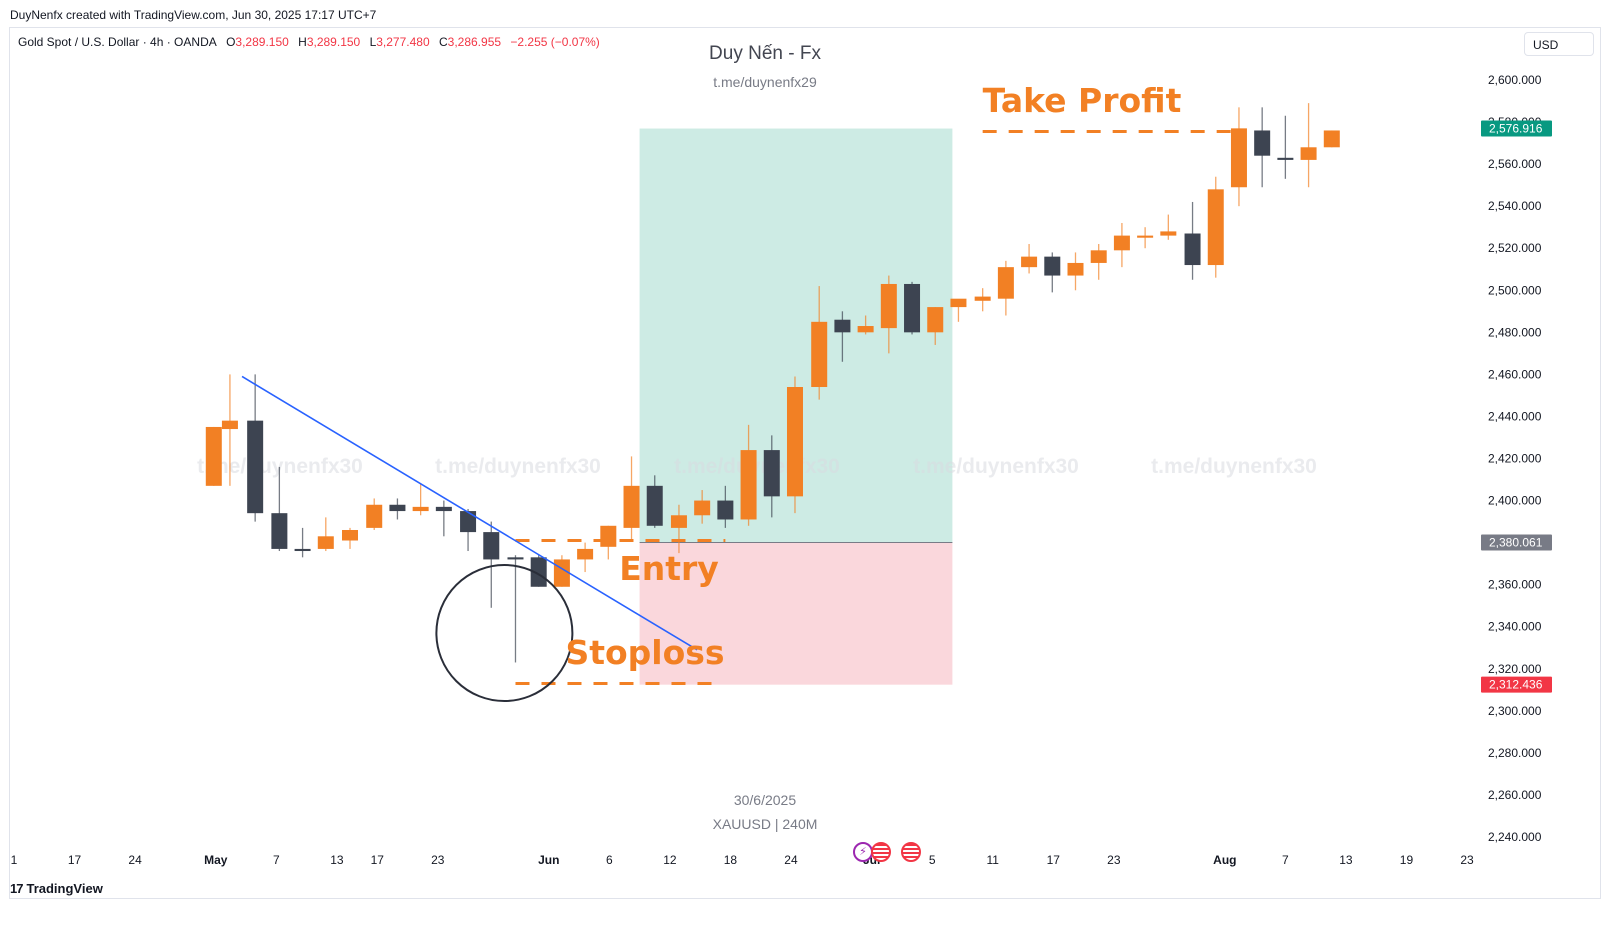 This screenshot has width=1610, height=931. I want to click on trendline, so click(469, 513).